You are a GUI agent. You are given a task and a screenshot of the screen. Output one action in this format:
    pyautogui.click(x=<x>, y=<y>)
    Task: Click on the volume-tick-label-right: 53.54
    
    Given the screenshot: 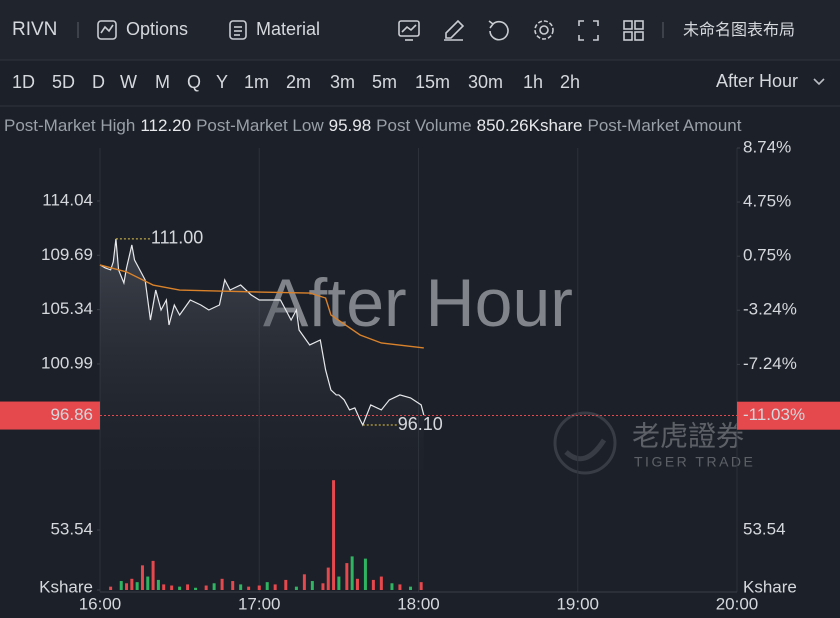 What is the action you would take?
    pyautogui.click(x=764, y=528)
    